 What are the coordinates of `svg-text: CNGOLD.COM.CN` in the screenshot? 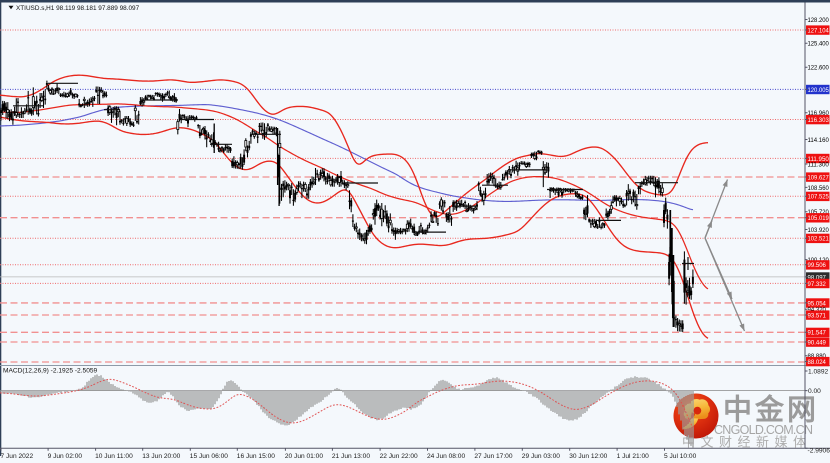 It's located at (763, 430).